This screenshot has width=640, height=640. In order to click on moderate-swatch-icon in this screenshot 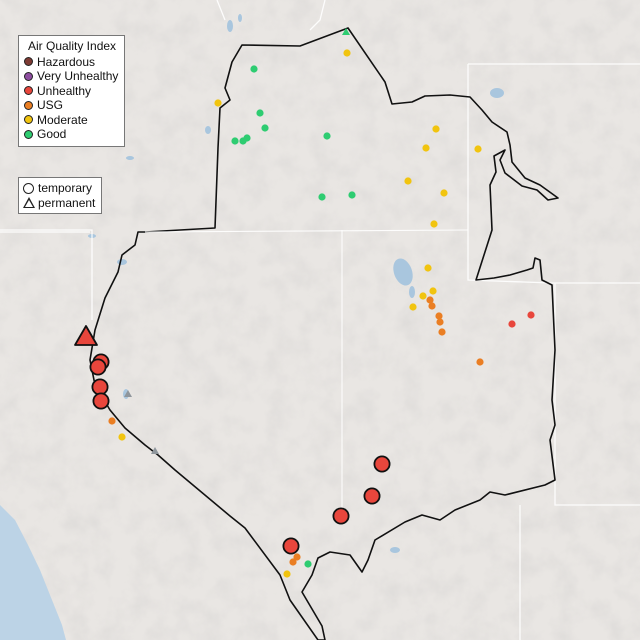, I will do `click(28, 120)`.